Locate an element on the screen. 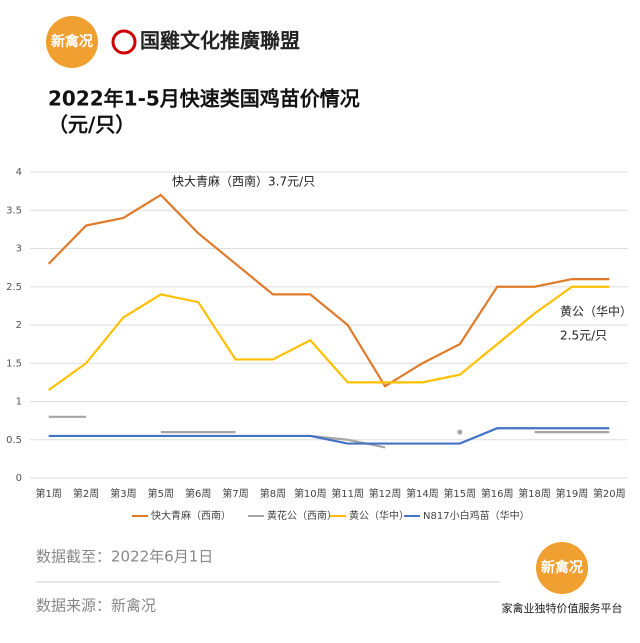 The width and height of the screenshot is (640, 643). chart-subtitle: （元/只） is located at coordinates (91, 125).